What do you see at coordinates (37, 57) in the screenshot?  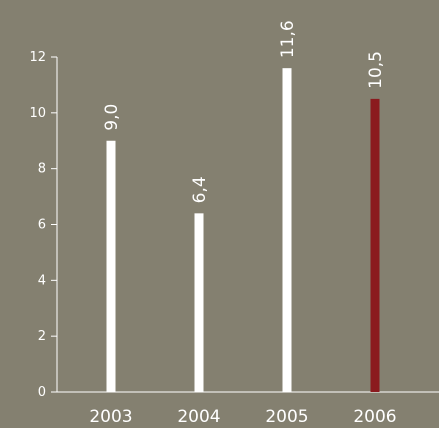 I see `y-tick-label: 12` at bounding box center [37, 57].